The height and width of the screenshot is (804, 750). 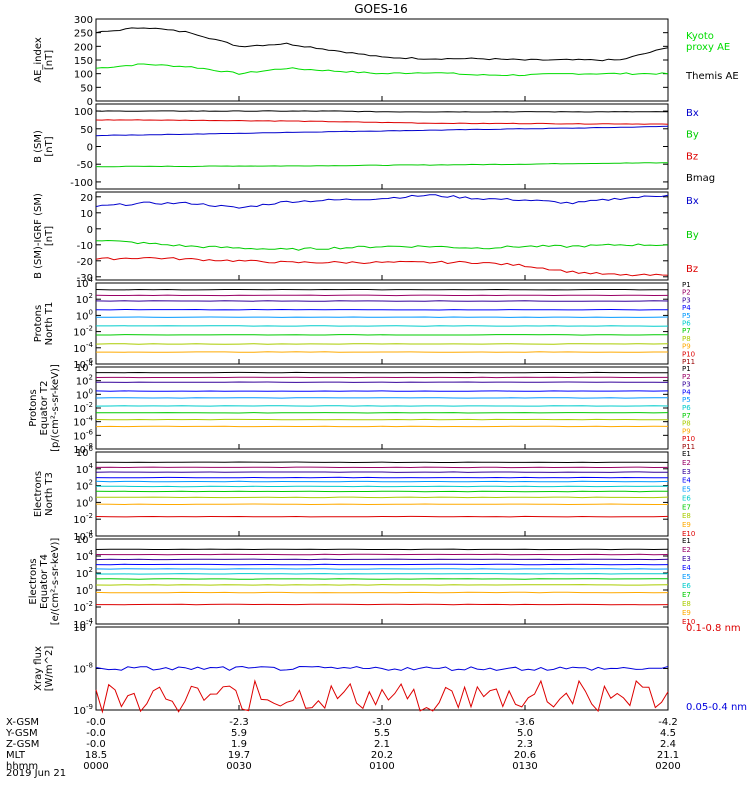 I want to click on y-axis-label-line: B (SM), so click(x=38, y=146).